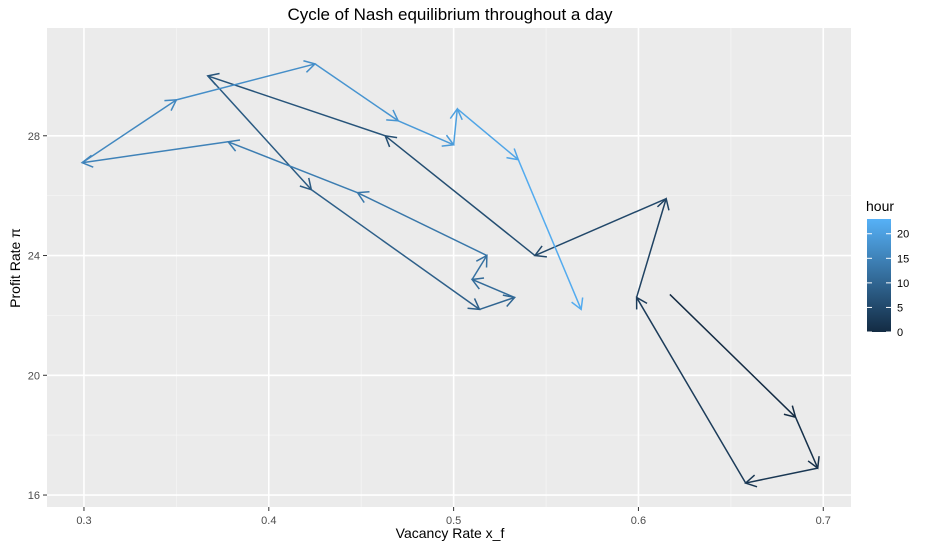  I want to click on x-tick-label: 0.6, so click(638, 521).